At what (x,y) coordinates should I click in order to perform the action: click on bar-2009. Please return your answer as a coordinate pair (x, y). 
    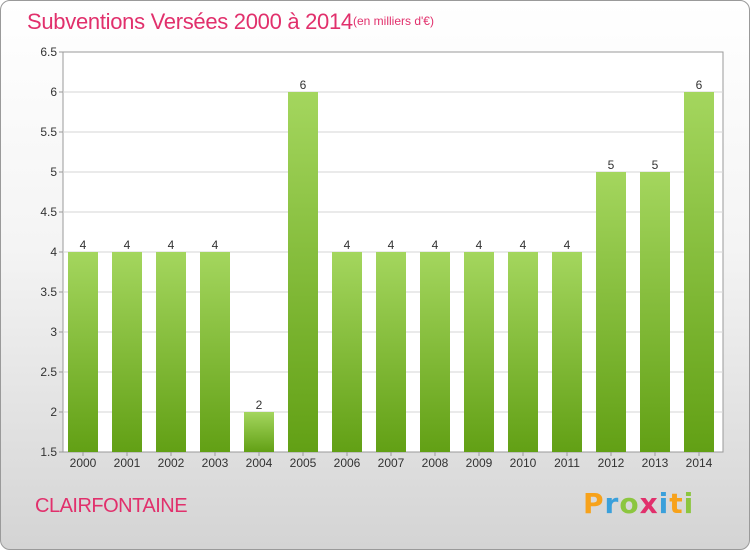
    Looking at the image, I should click on (479, 352).